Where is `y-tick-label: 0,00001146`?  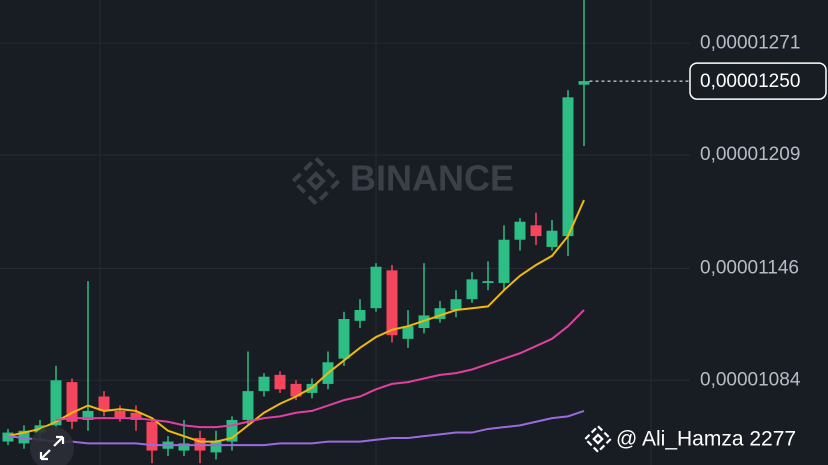 y-tick-label: 0,00001146 is located at coordinates (749, 268).